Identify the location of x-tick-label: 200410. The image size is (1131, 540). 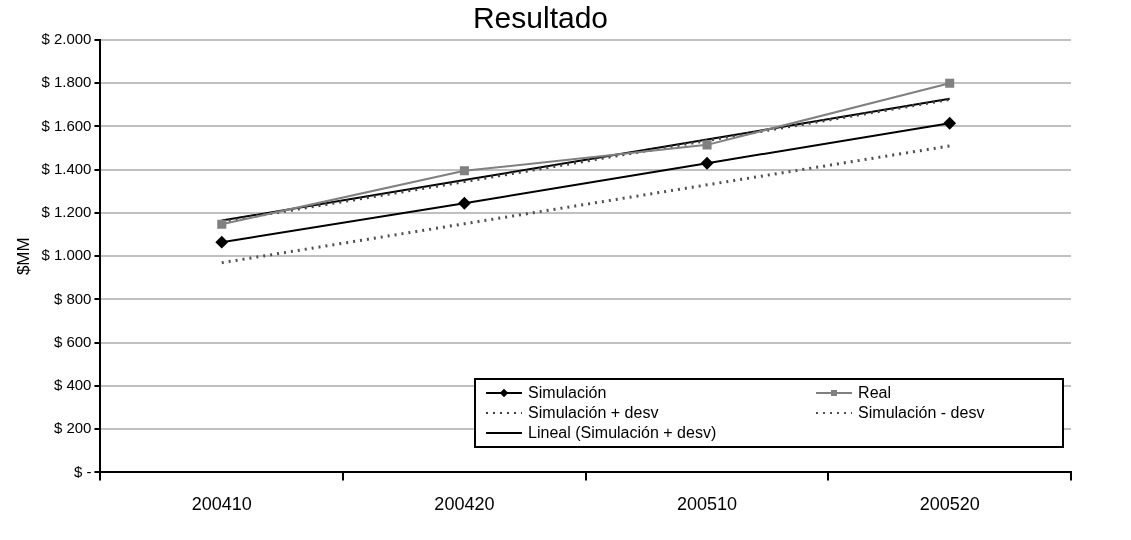
(221, 504).